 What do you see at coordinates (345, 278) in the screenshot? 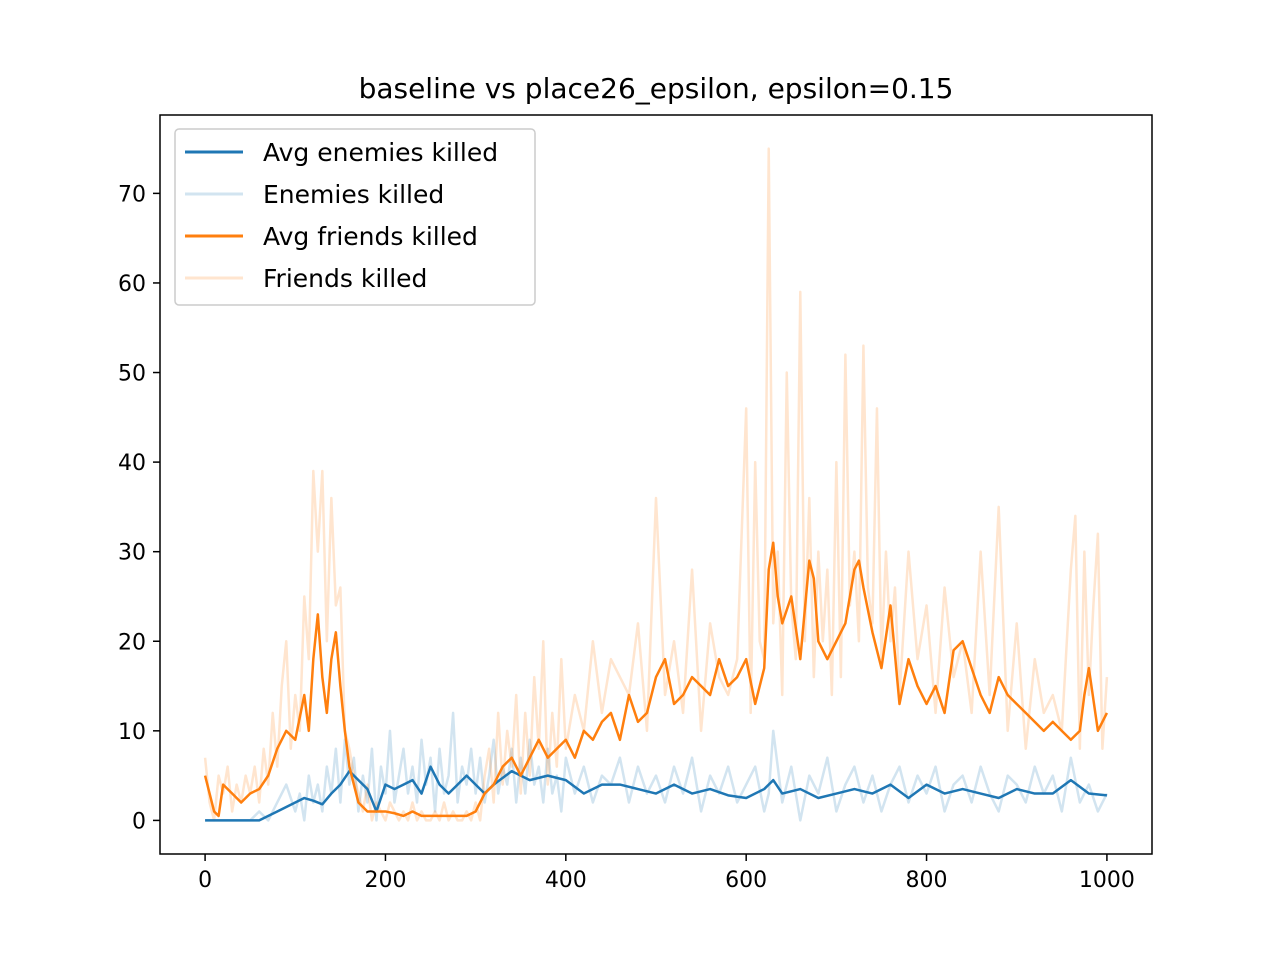
I see `legend-label-friends-killed: Friends killed` at bounding box center [345, 278].